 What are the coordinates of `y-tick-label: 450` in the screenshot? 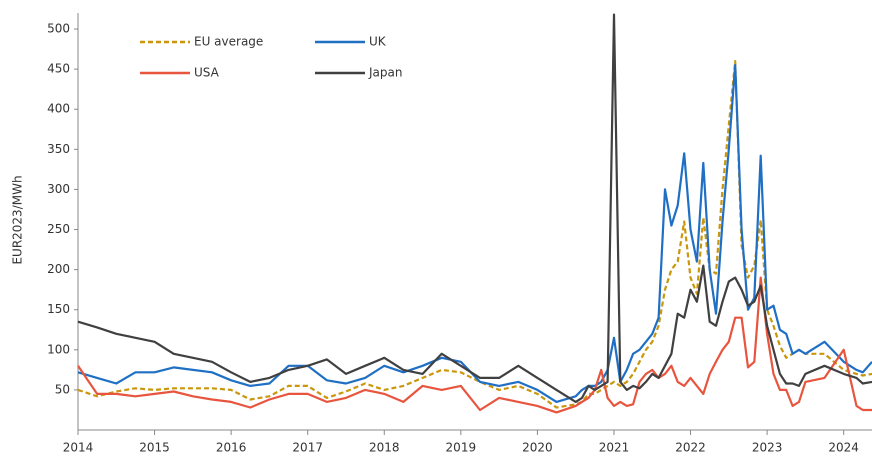 It's located at (58, 69).